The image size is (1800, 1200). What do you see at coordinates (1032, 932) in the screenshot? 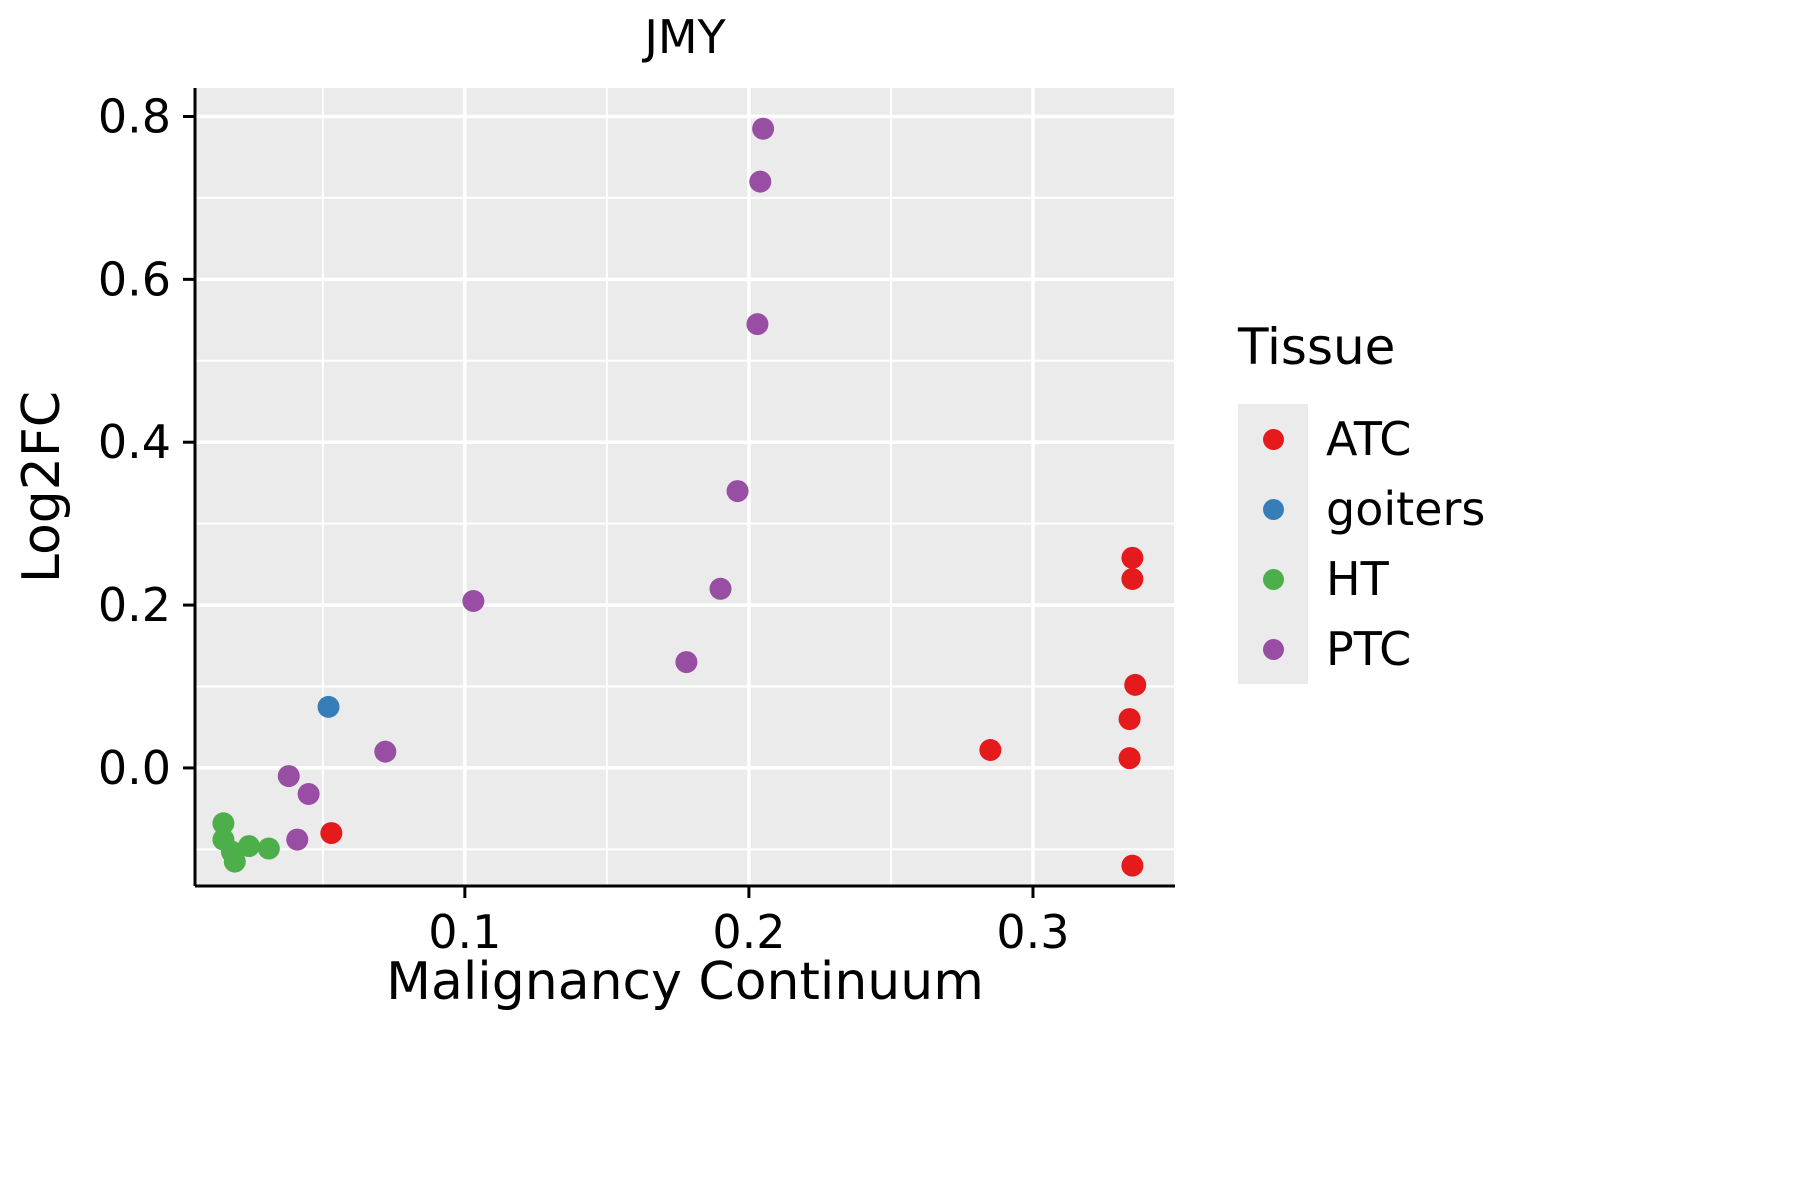
I see `x-tick-label: 0.3` at bounding box center [1032, 932].